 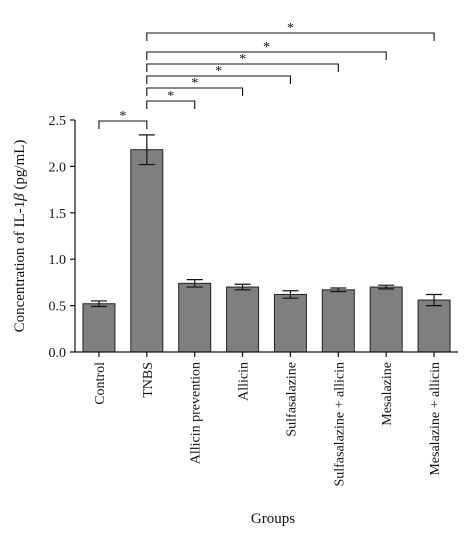 I want to click on x-tick-label: Mesalazine, so click(x=387, y=394).